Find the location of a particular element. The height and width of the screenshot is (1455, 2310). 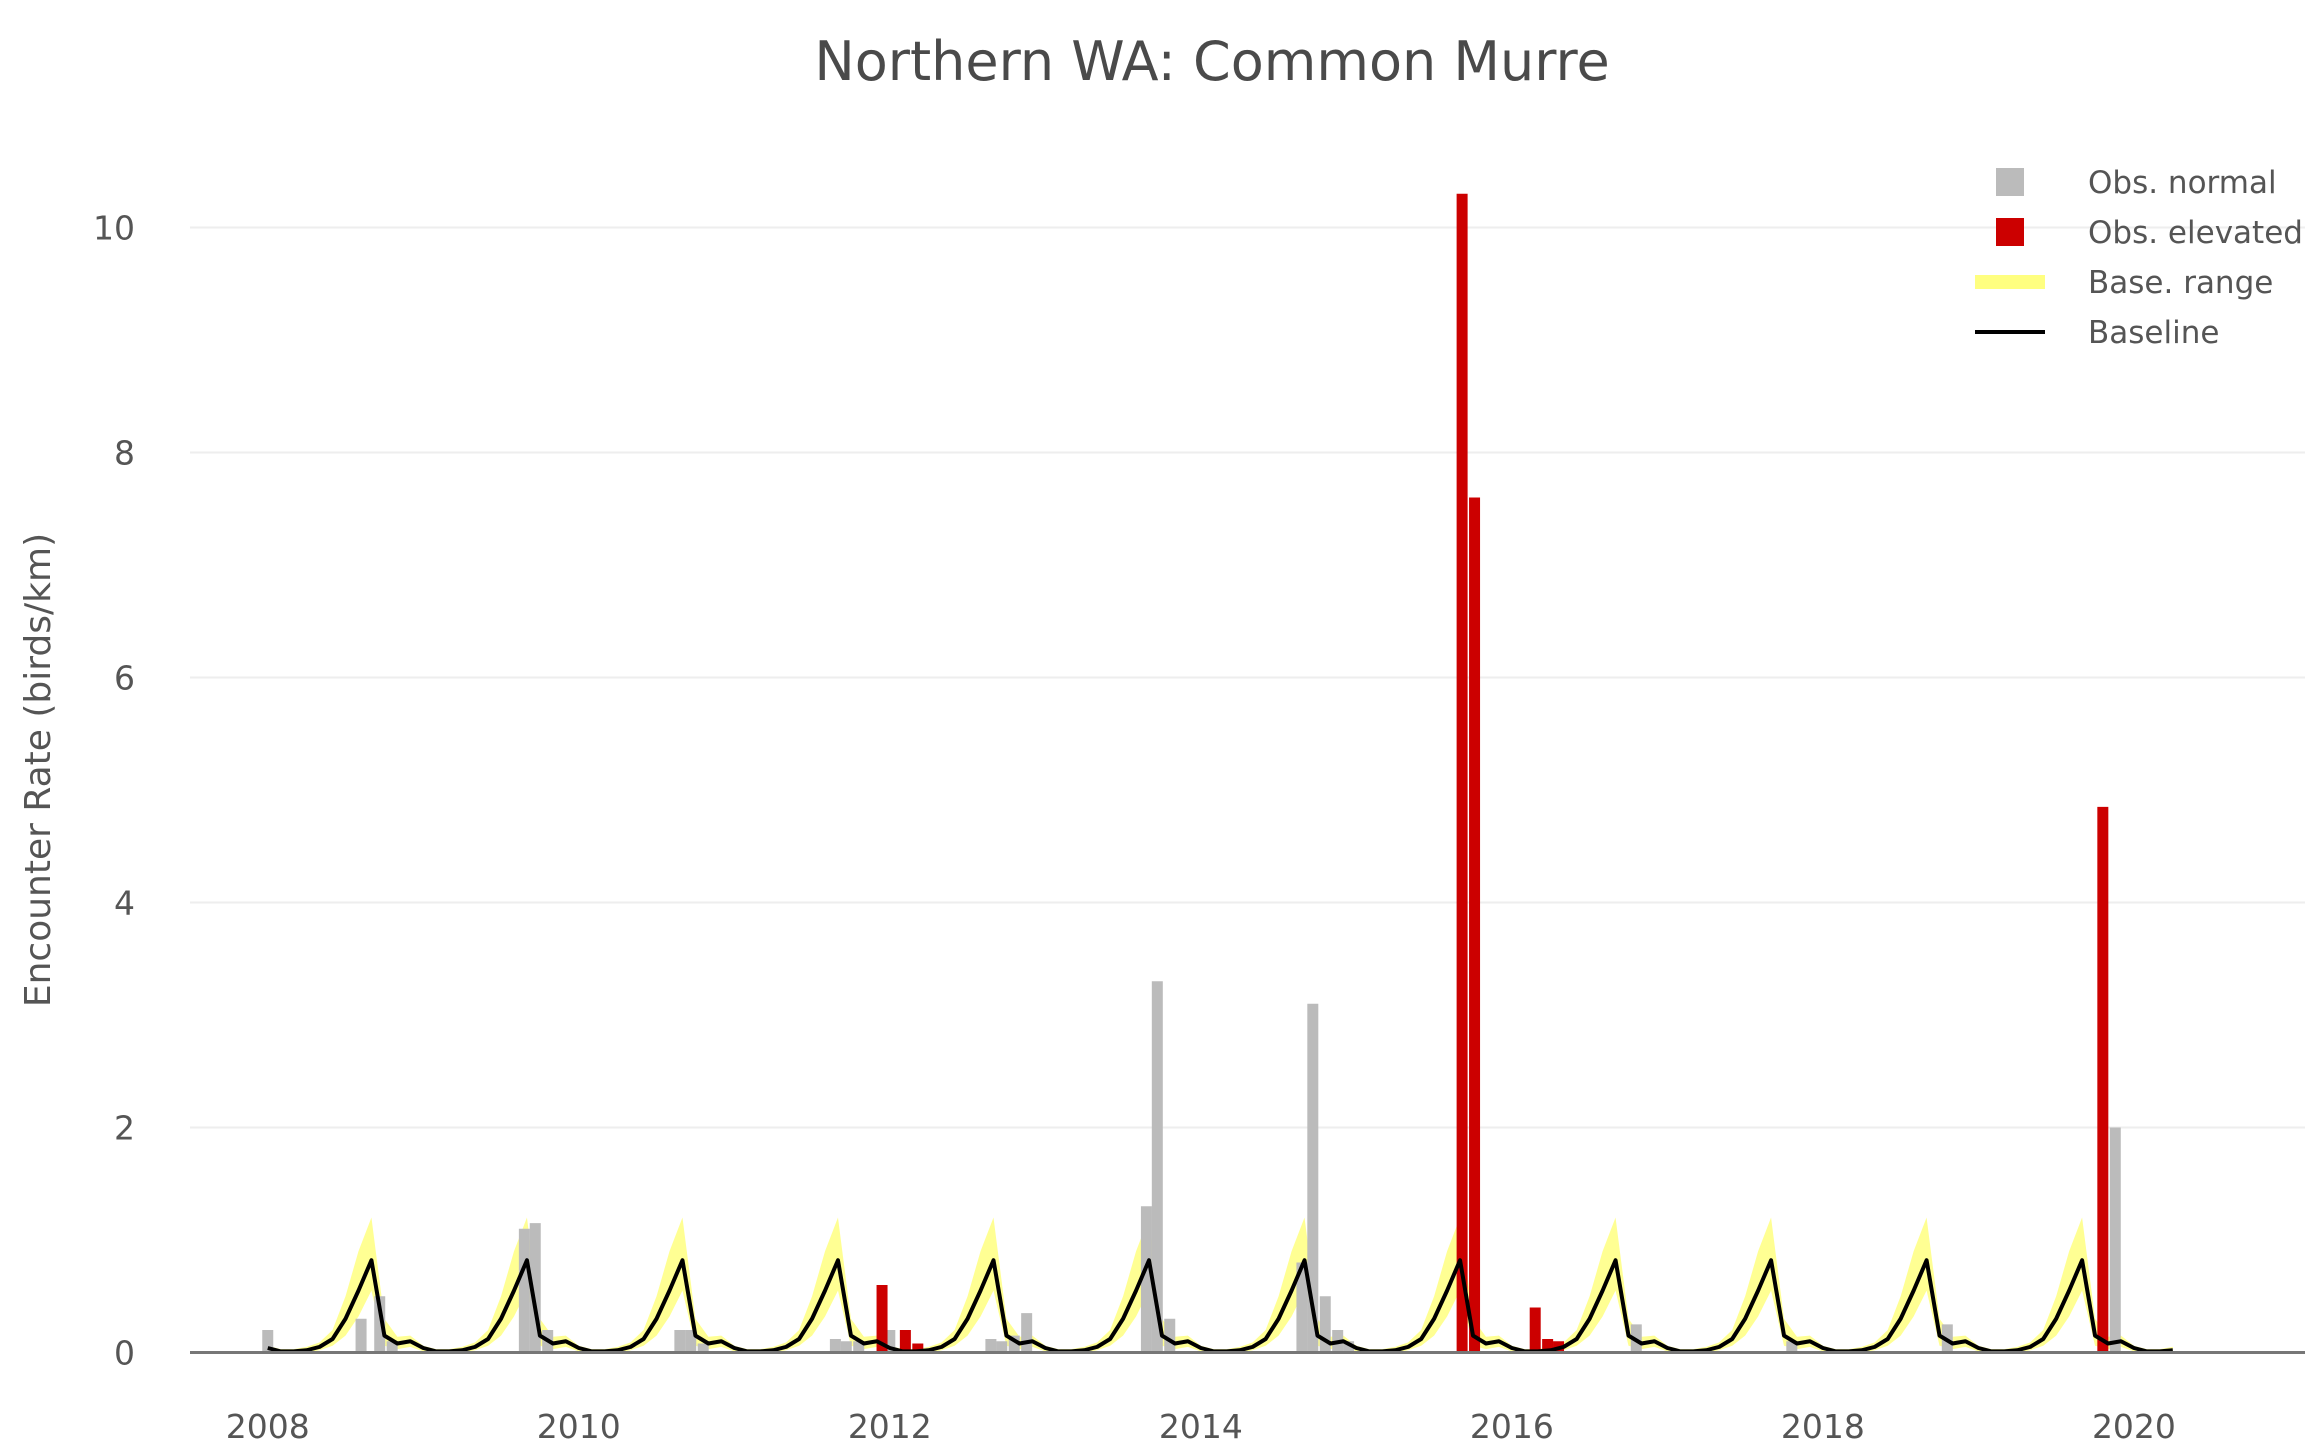

y-axis-label: Encounter Rate (birds/km) is located at coordinates (38, 770).